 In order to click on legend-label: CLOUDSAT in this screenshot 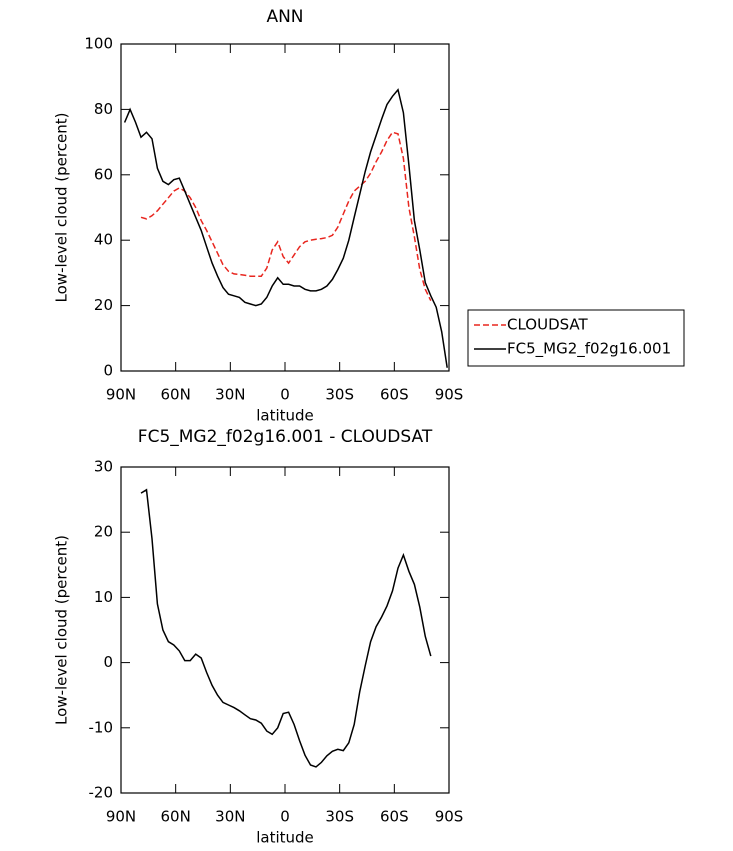, I will do `click(548, 325)`.